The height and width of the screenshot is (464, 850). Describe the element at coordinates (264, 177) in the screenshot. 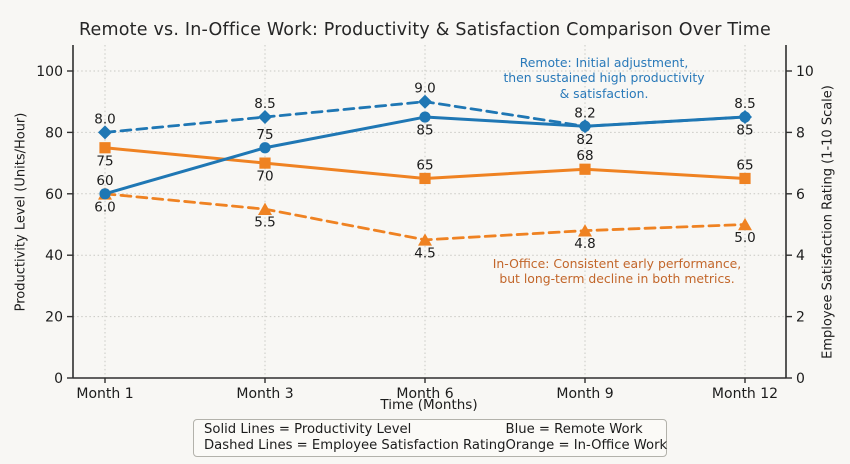

I see `data-point-label: 70` at that location.